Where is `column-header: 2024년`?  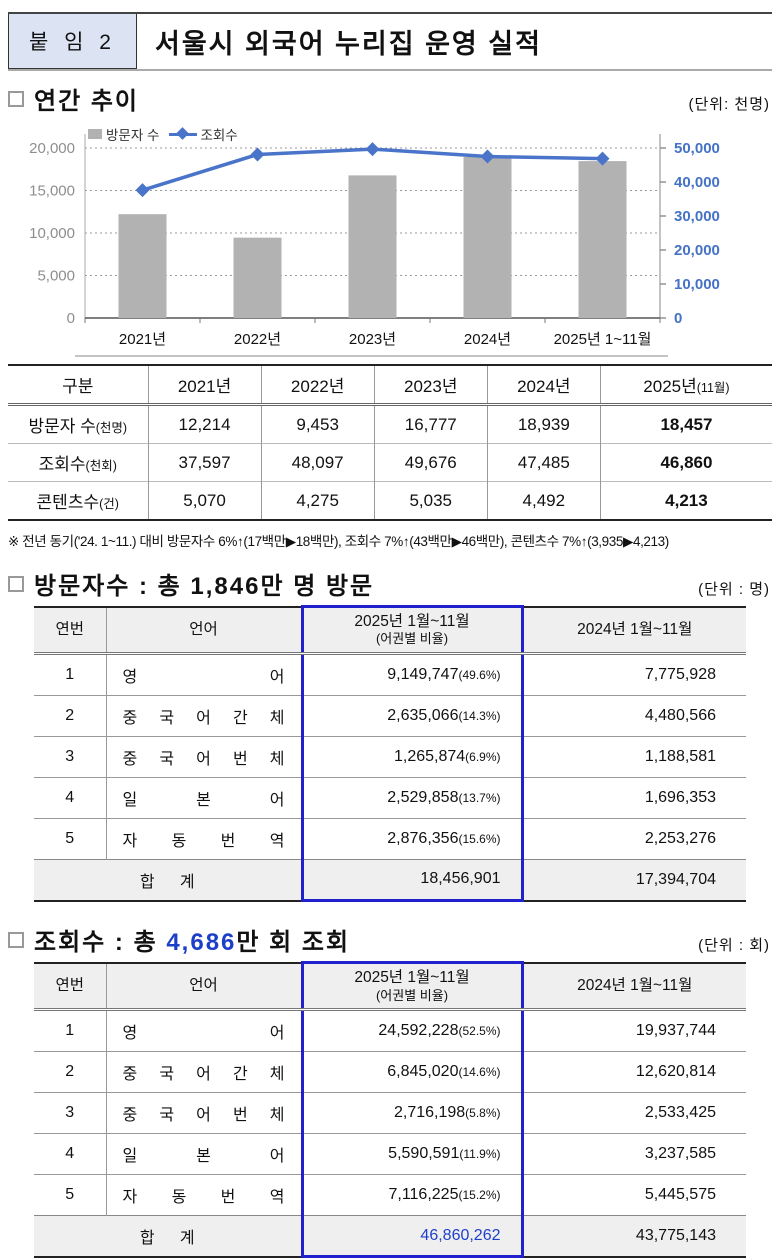
column-header: 2024년 is located at coordinates (543, 385).